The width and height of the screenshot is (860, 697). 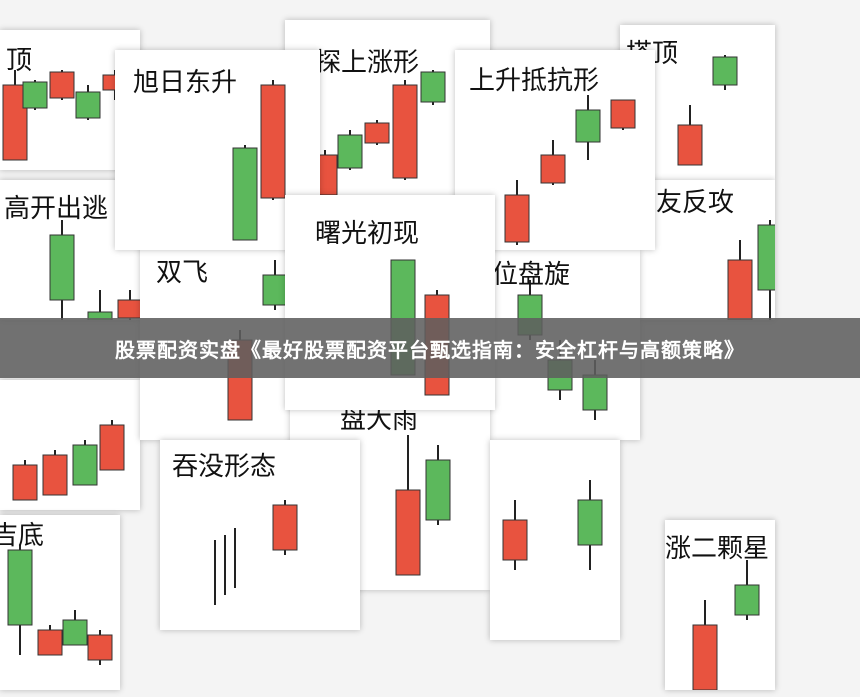 What do you see at coordinates (367, 234) in the screenshot?
I see `card-title: 曙光初现` at bounding box center [367, 234].